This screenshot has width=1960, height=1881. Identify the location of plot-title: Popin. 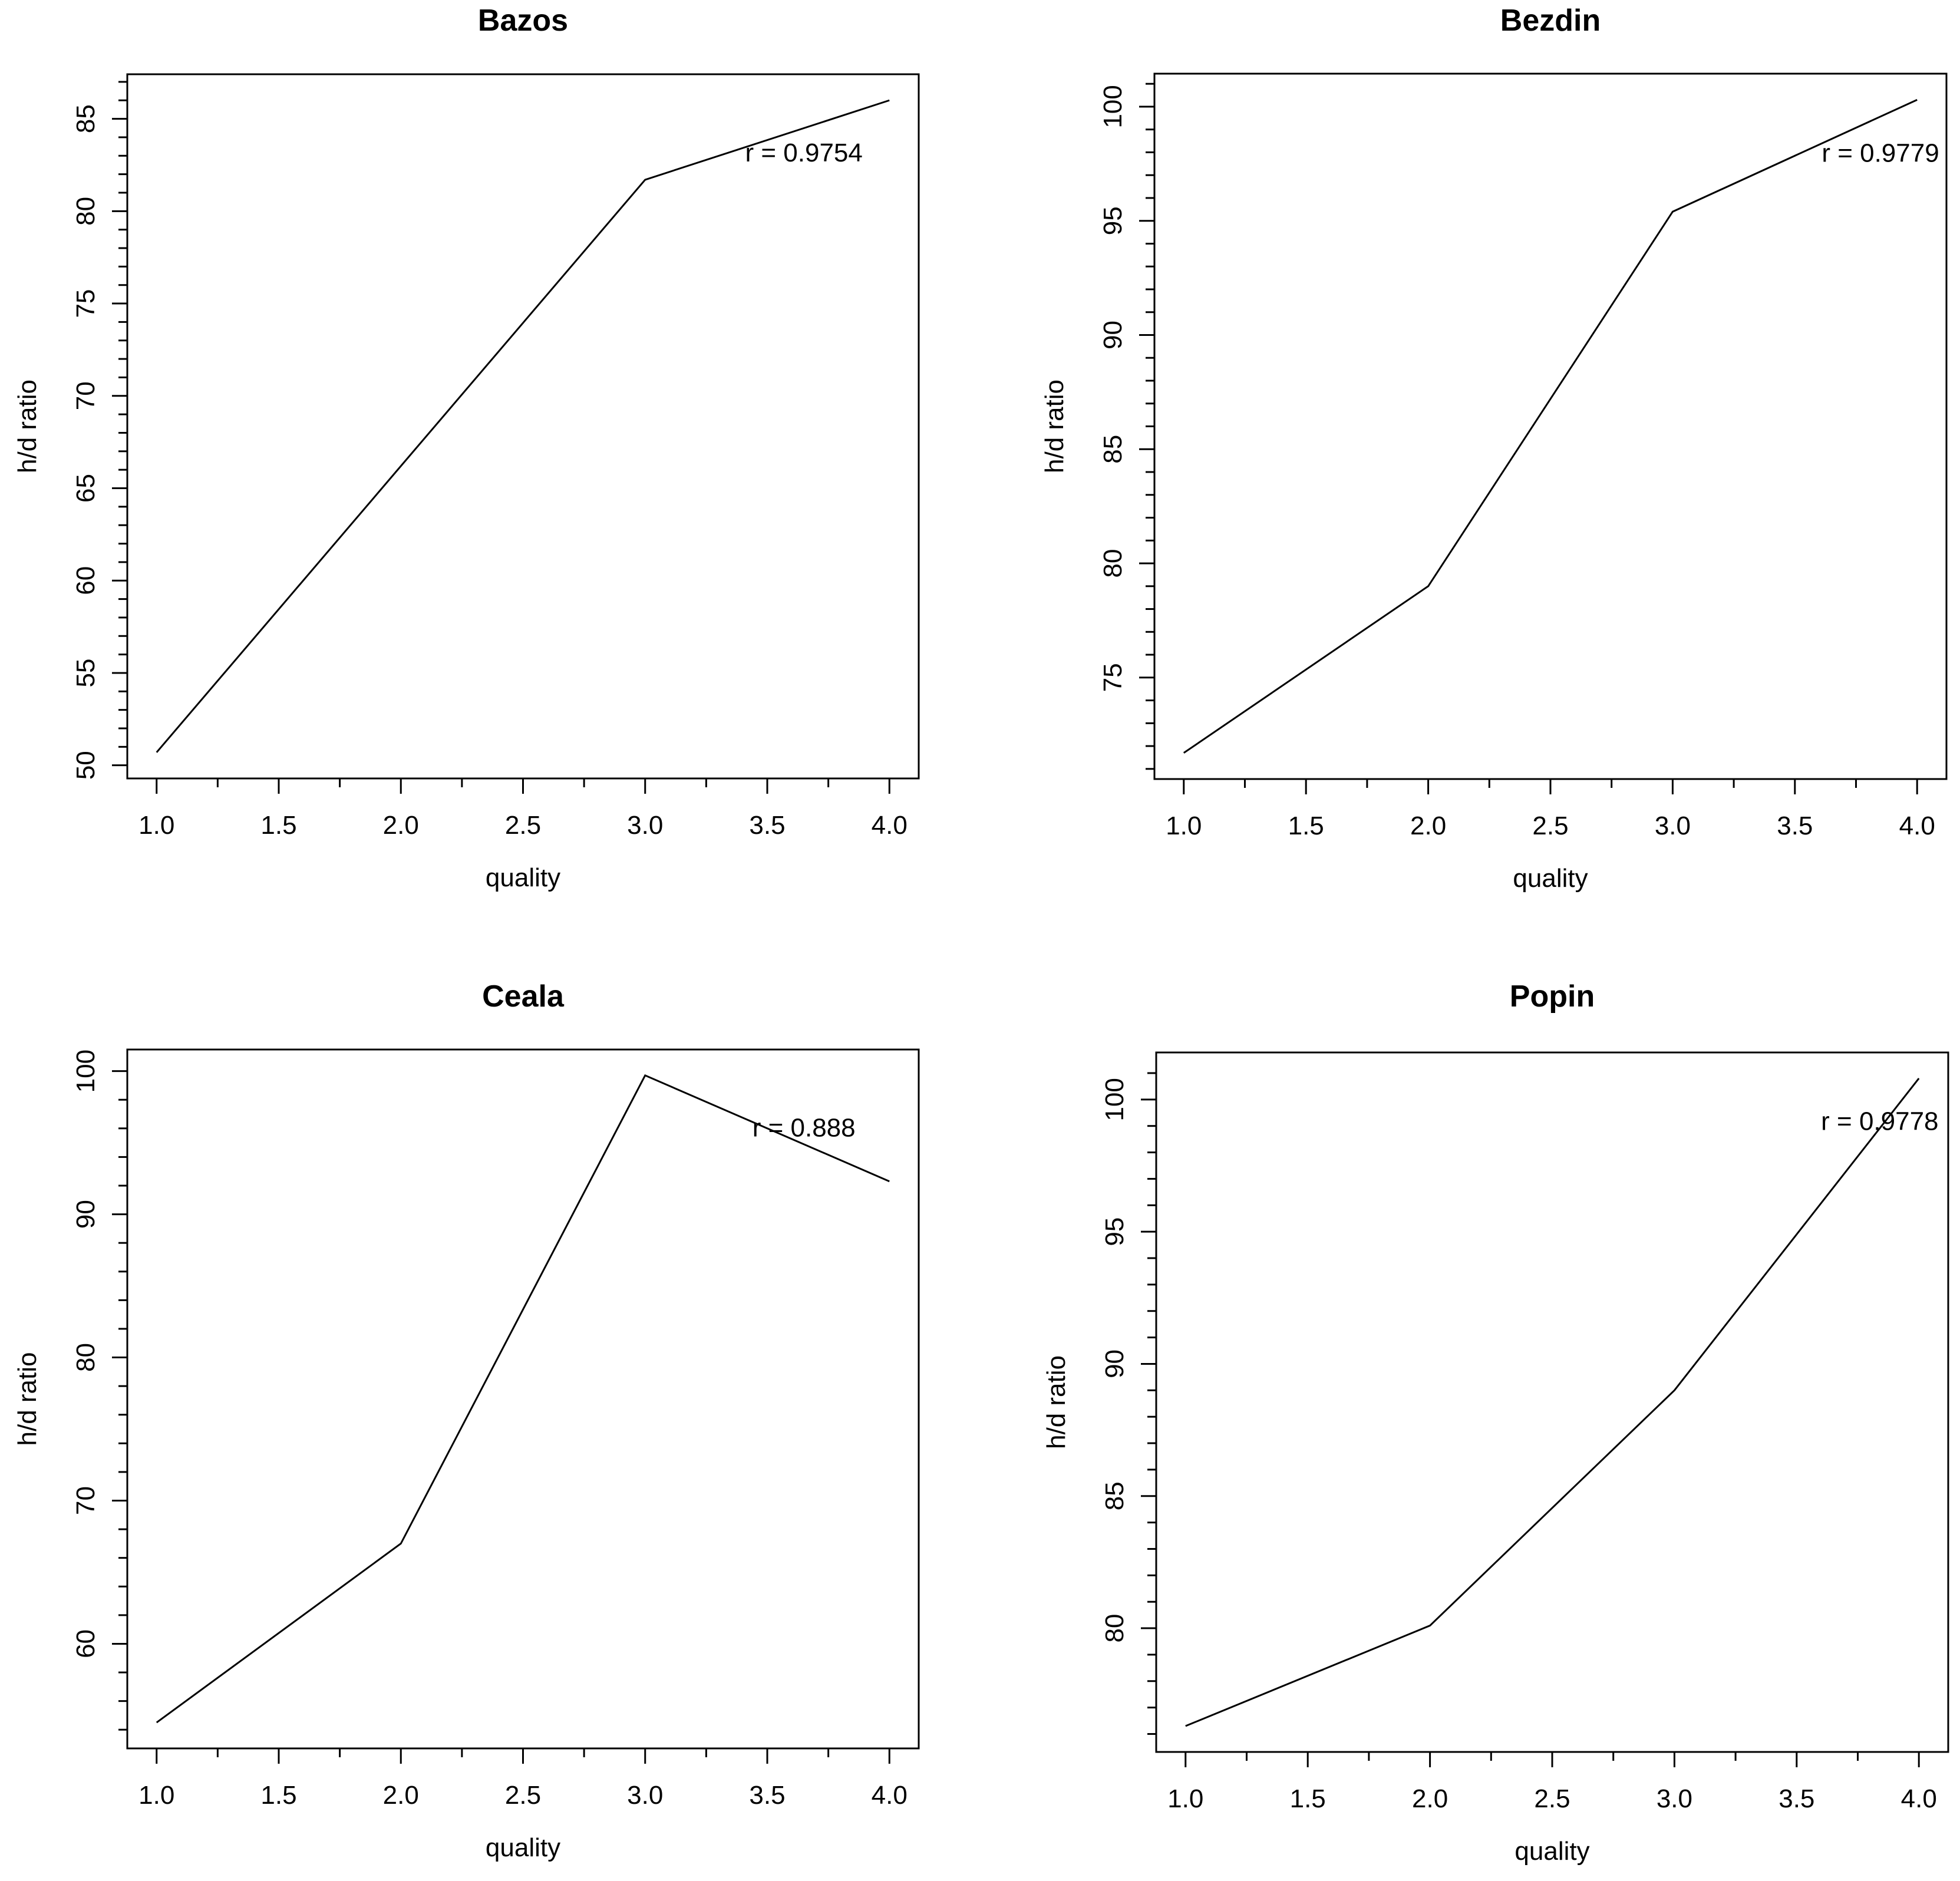
(1552, 996).